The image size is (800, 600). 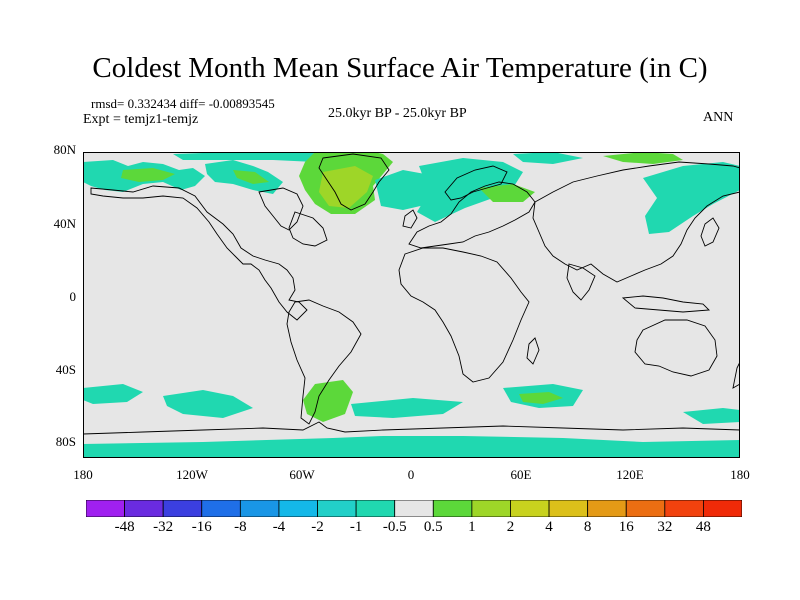 I want to click on lon-label-120w: 120W, so click(x=192, y=474).